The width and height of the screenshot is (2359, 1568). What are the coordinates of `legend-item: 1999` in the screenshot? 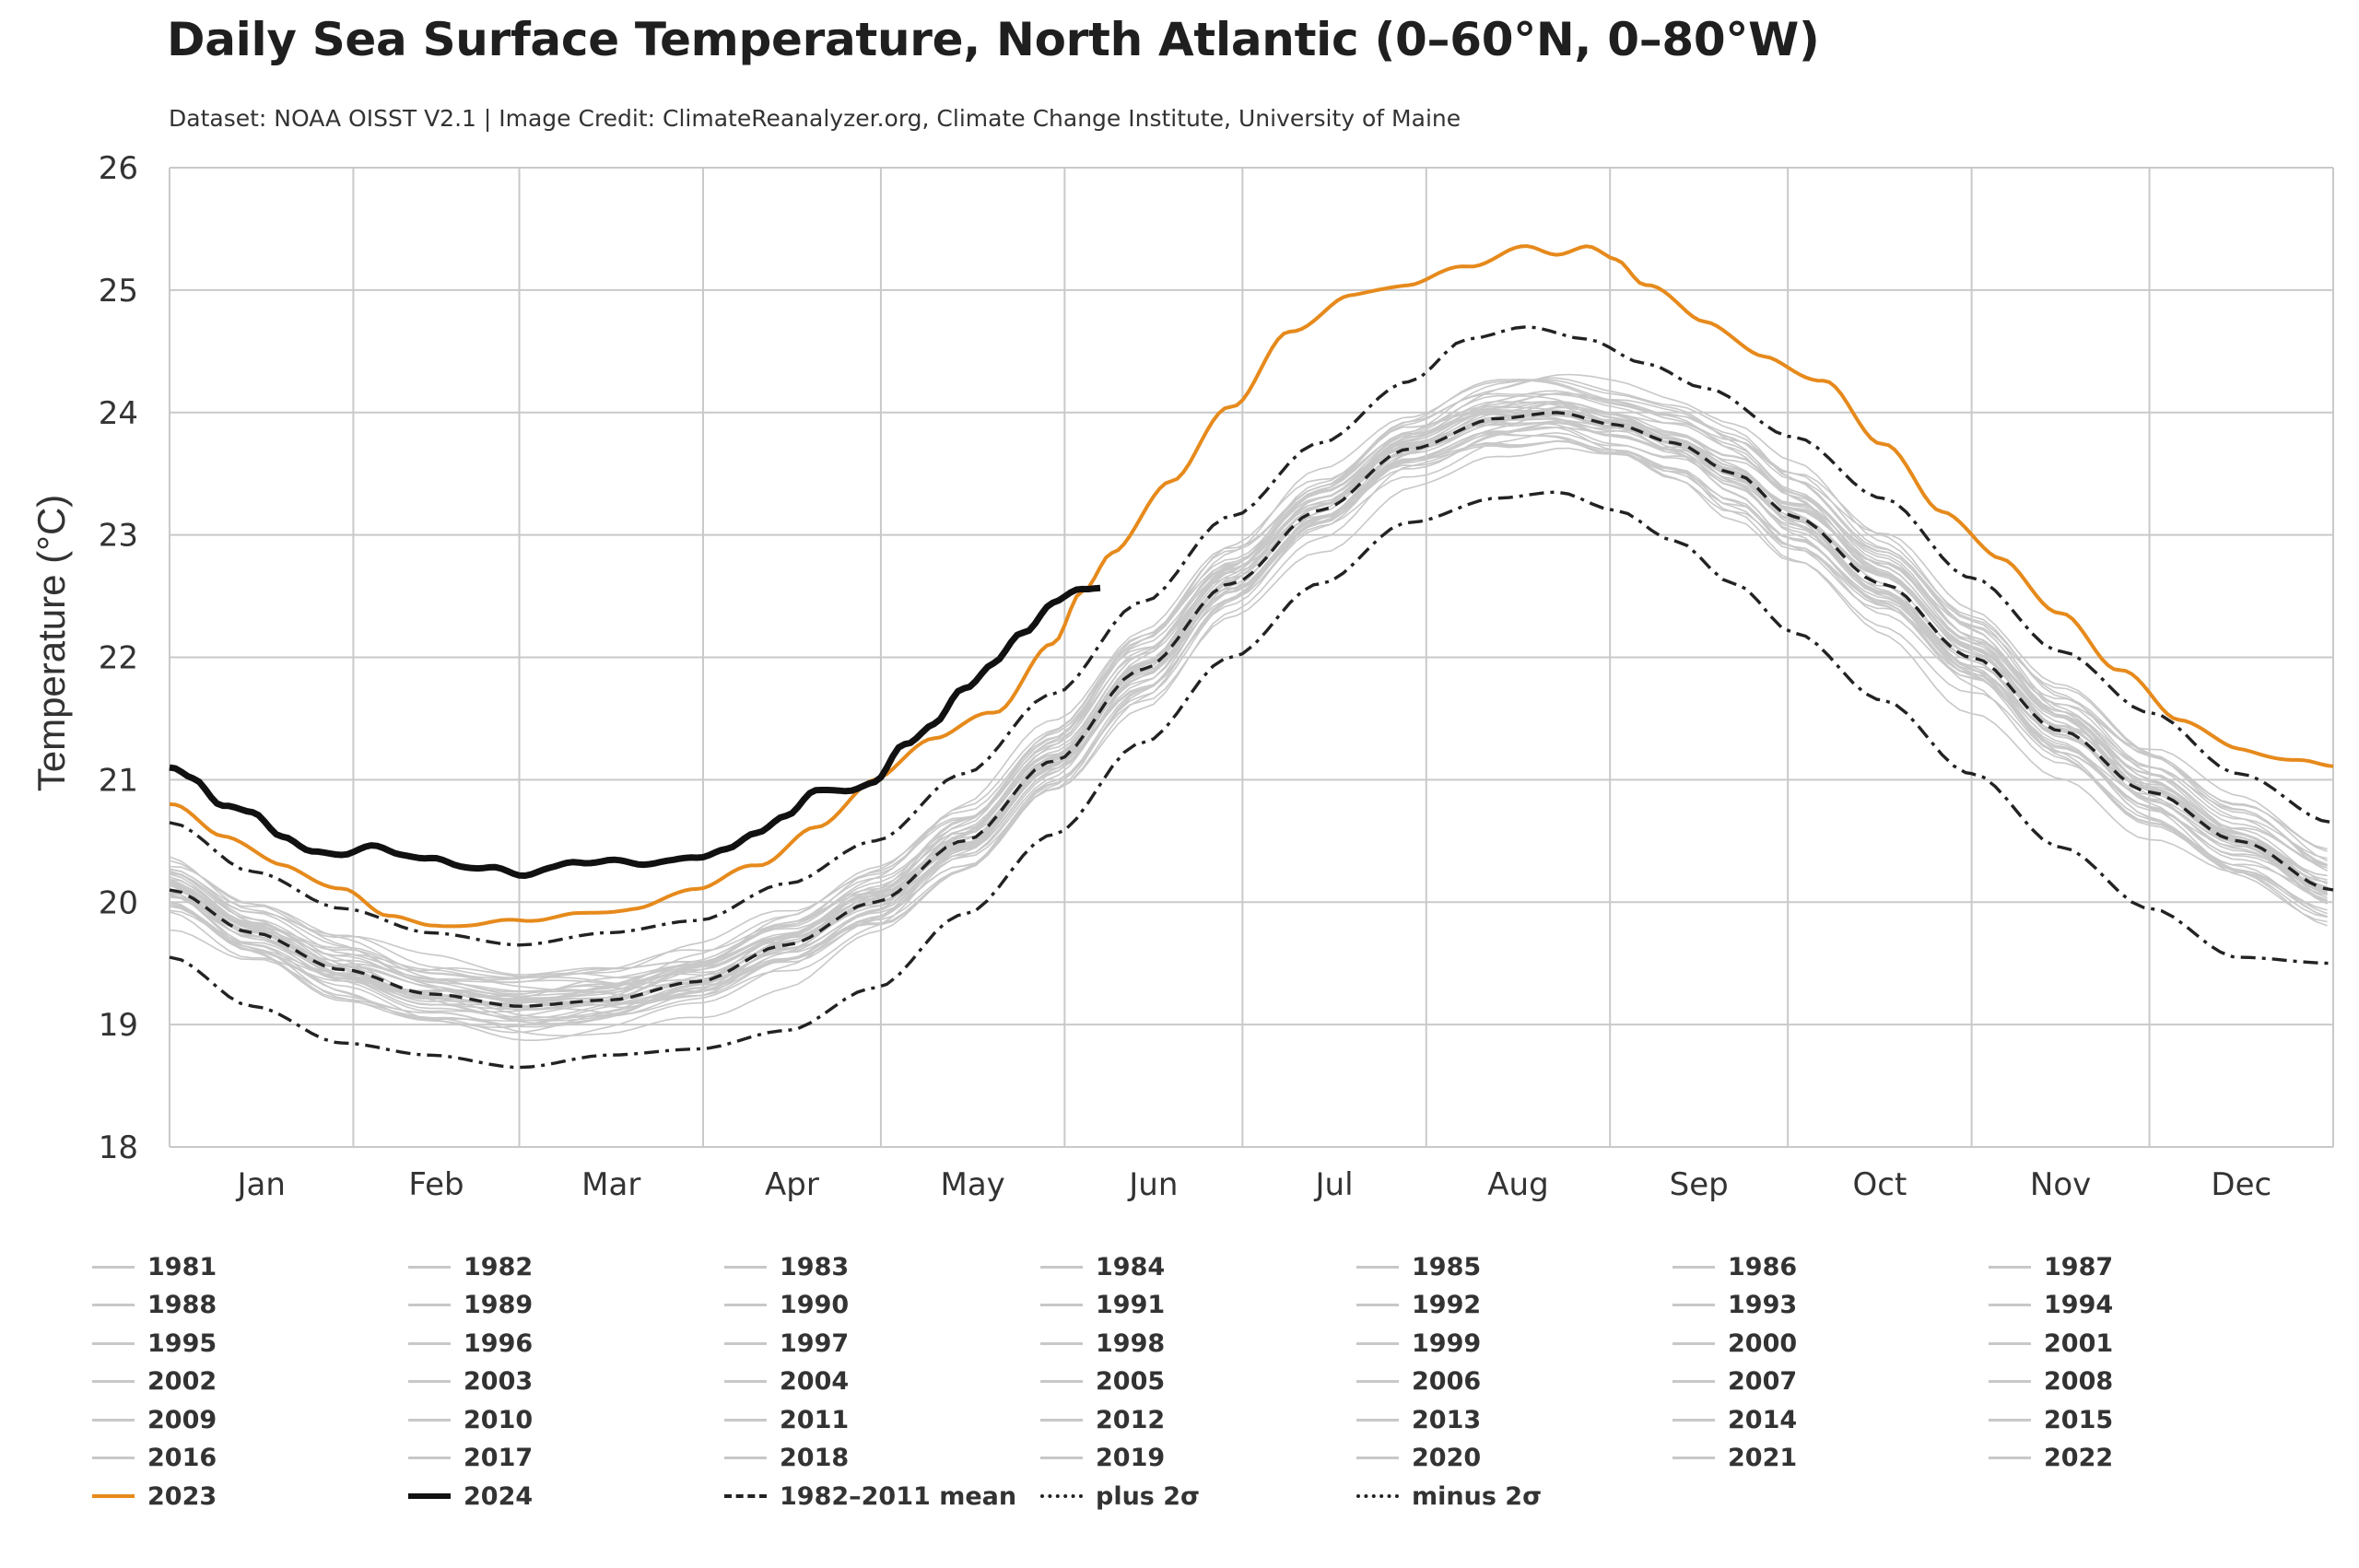 It's located at (1418, 1343).